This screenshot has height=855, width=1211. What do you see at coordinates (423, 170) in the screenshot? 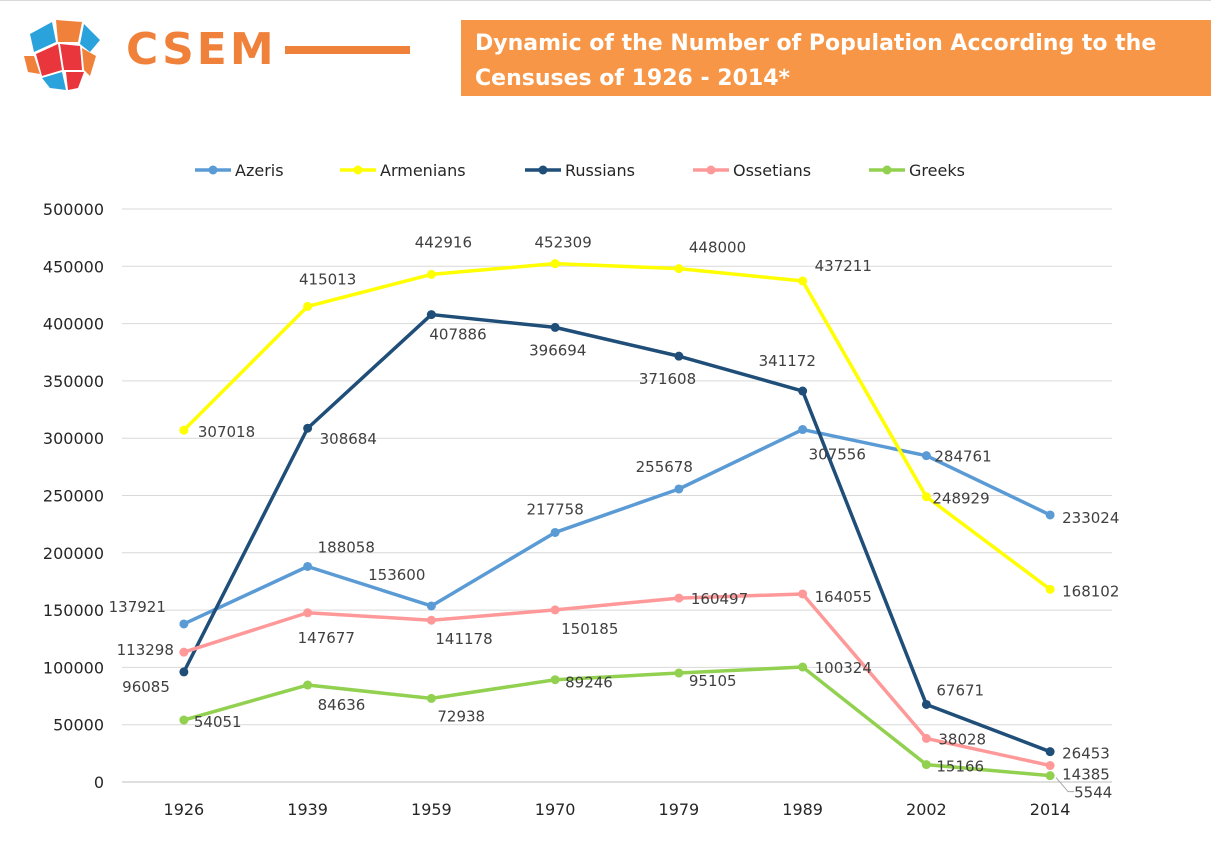
I see `legend-label: Armenians` at bounding box center [423, 170].